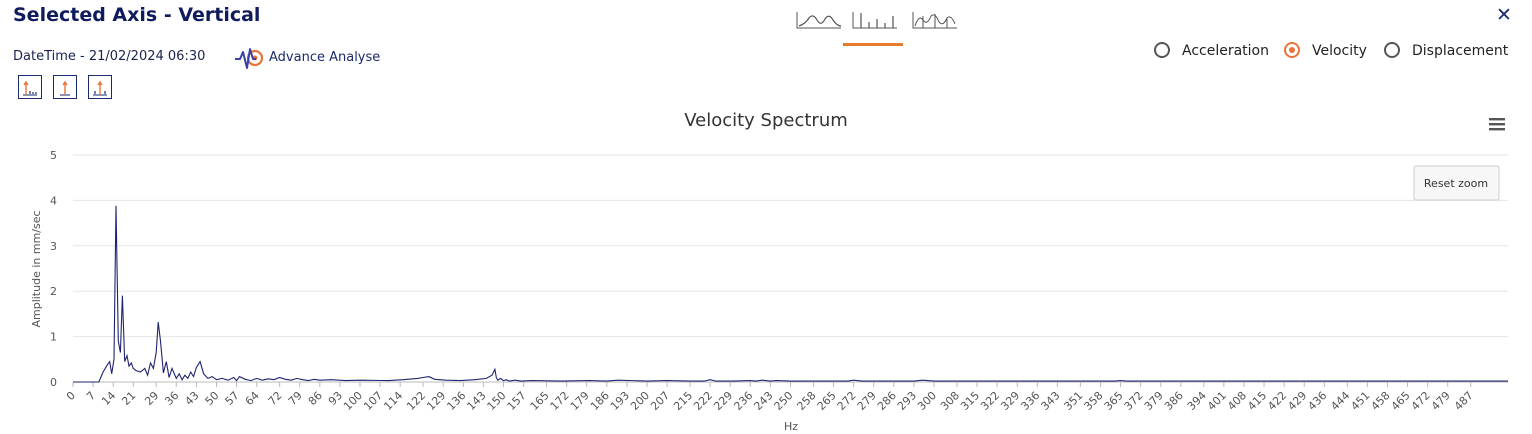  Describe the element at coordinates (151, 398) in the screenshot. I see `x-tick-label: 29` at that location.